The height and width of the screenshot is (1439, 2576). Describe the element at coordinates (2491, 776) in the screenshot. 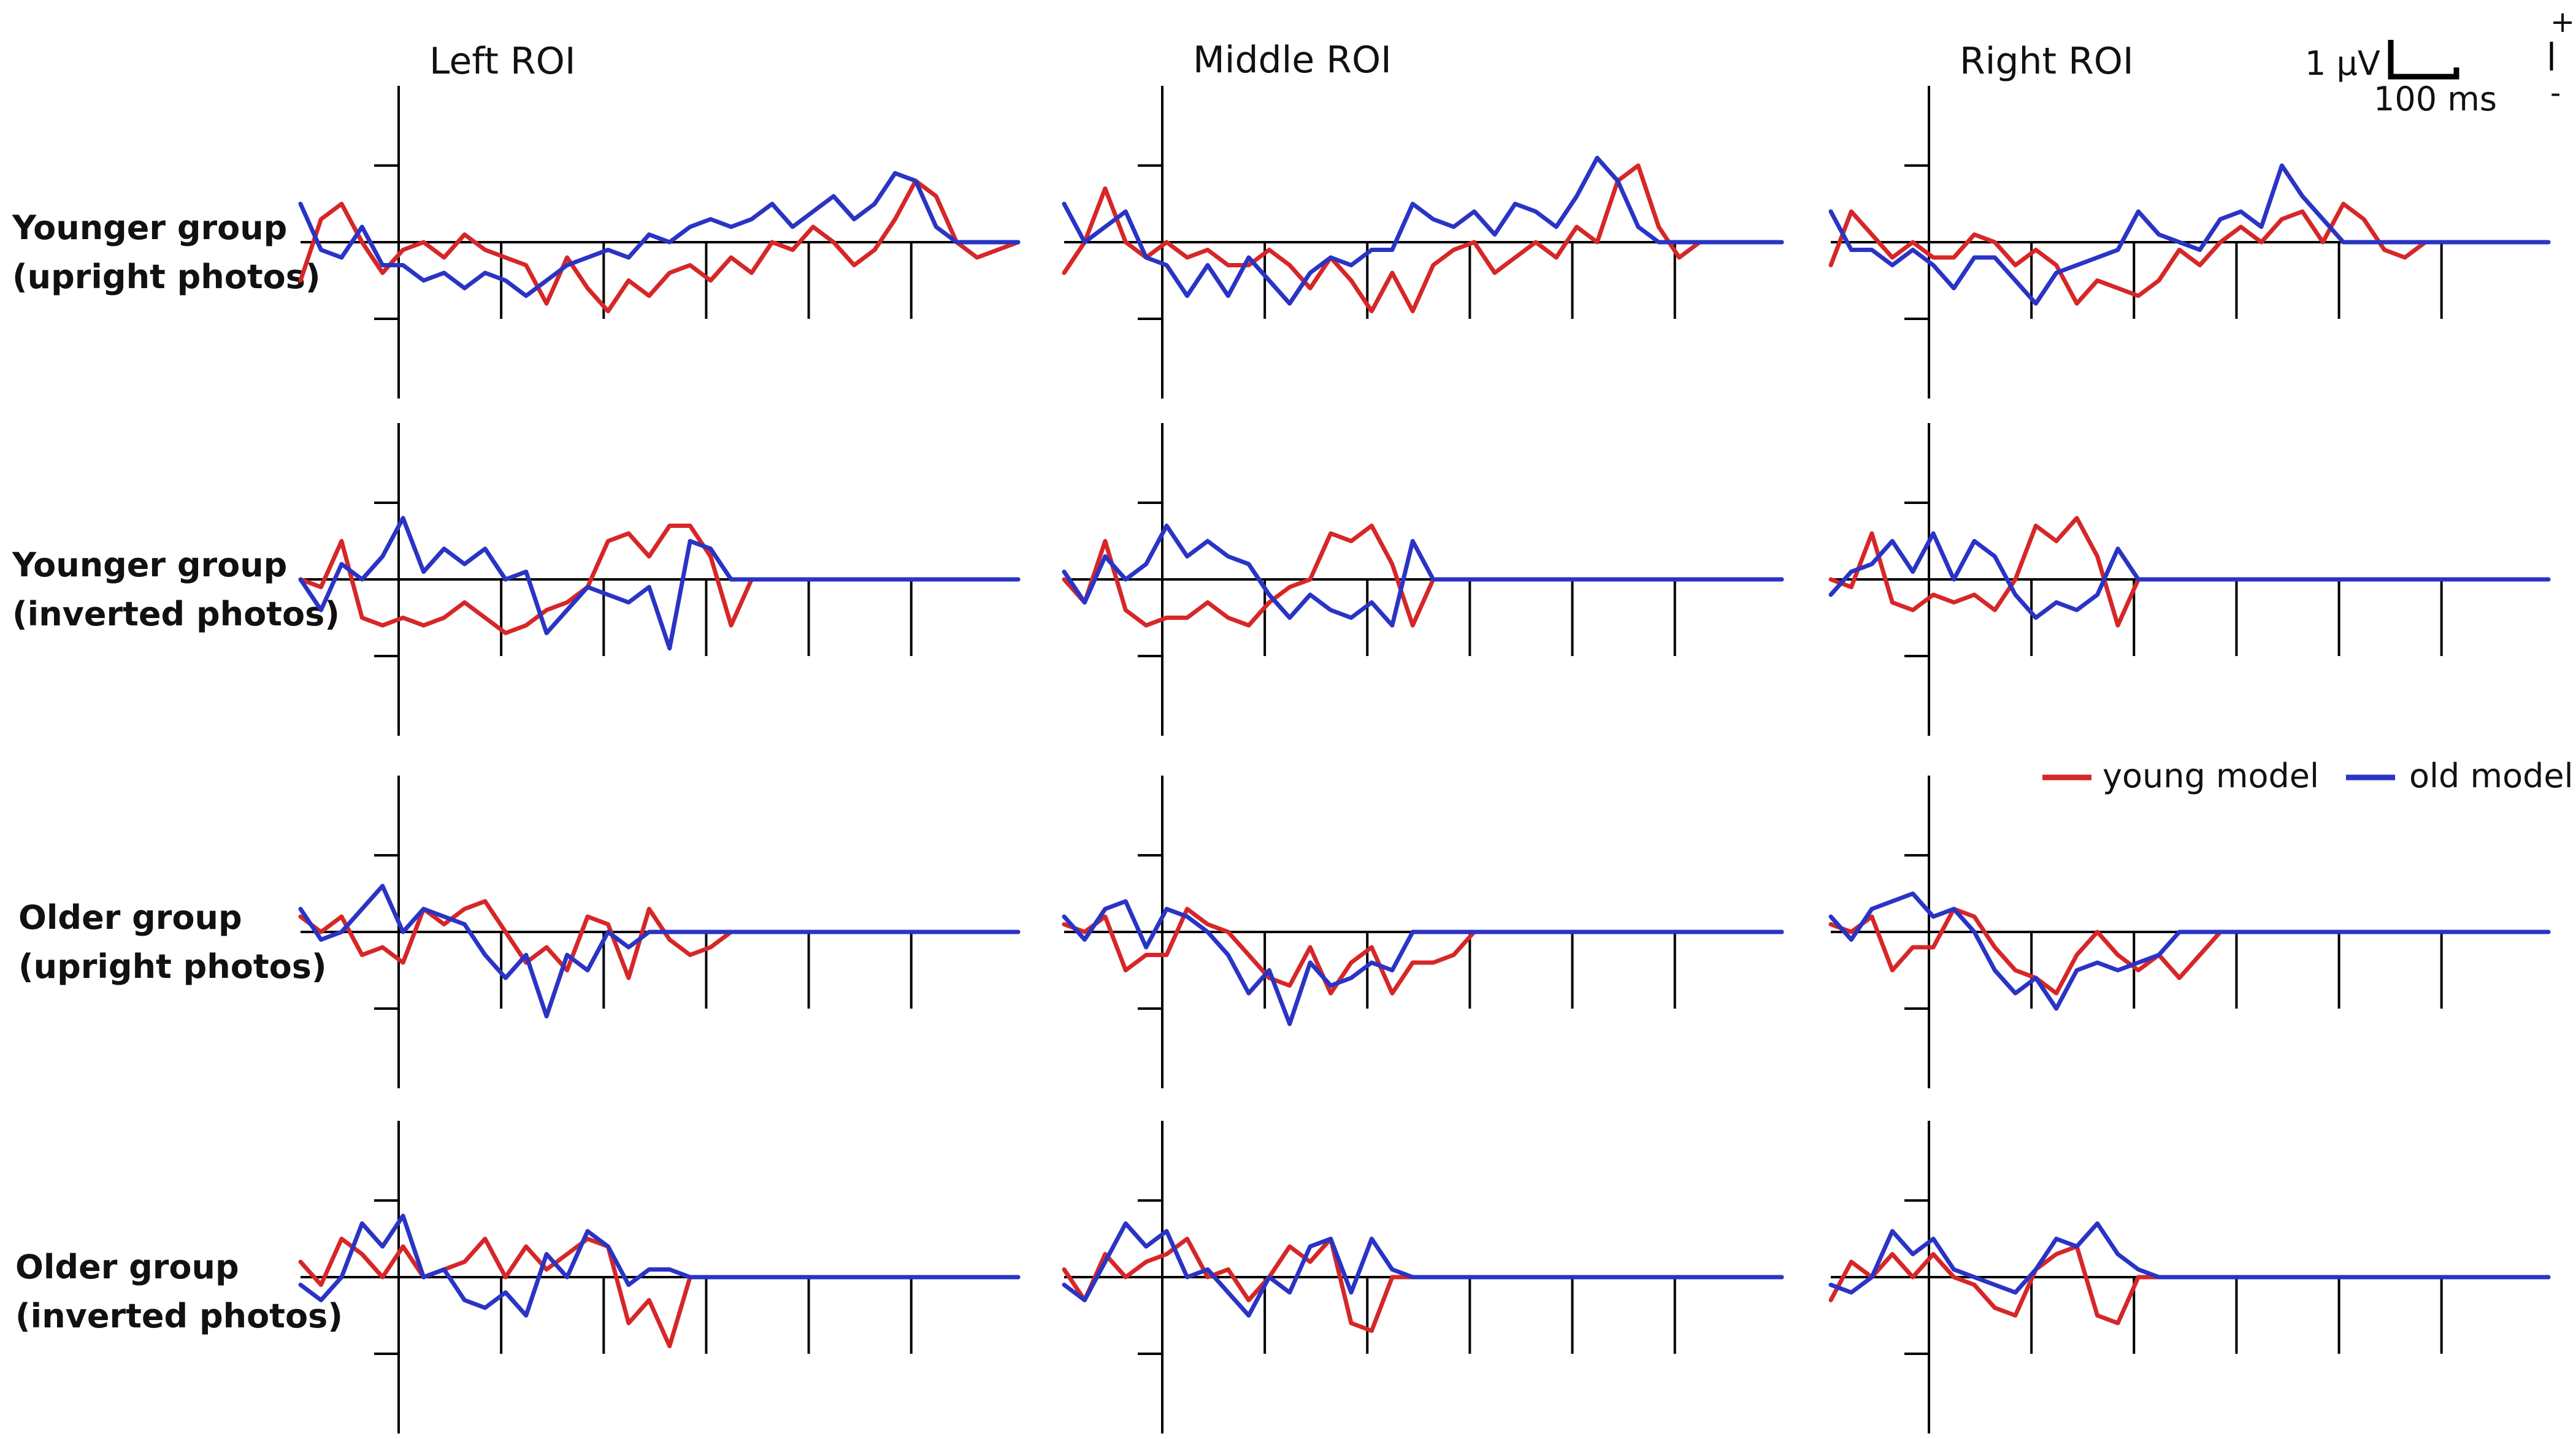

I see `legend-label-old-model: old model` at that location.